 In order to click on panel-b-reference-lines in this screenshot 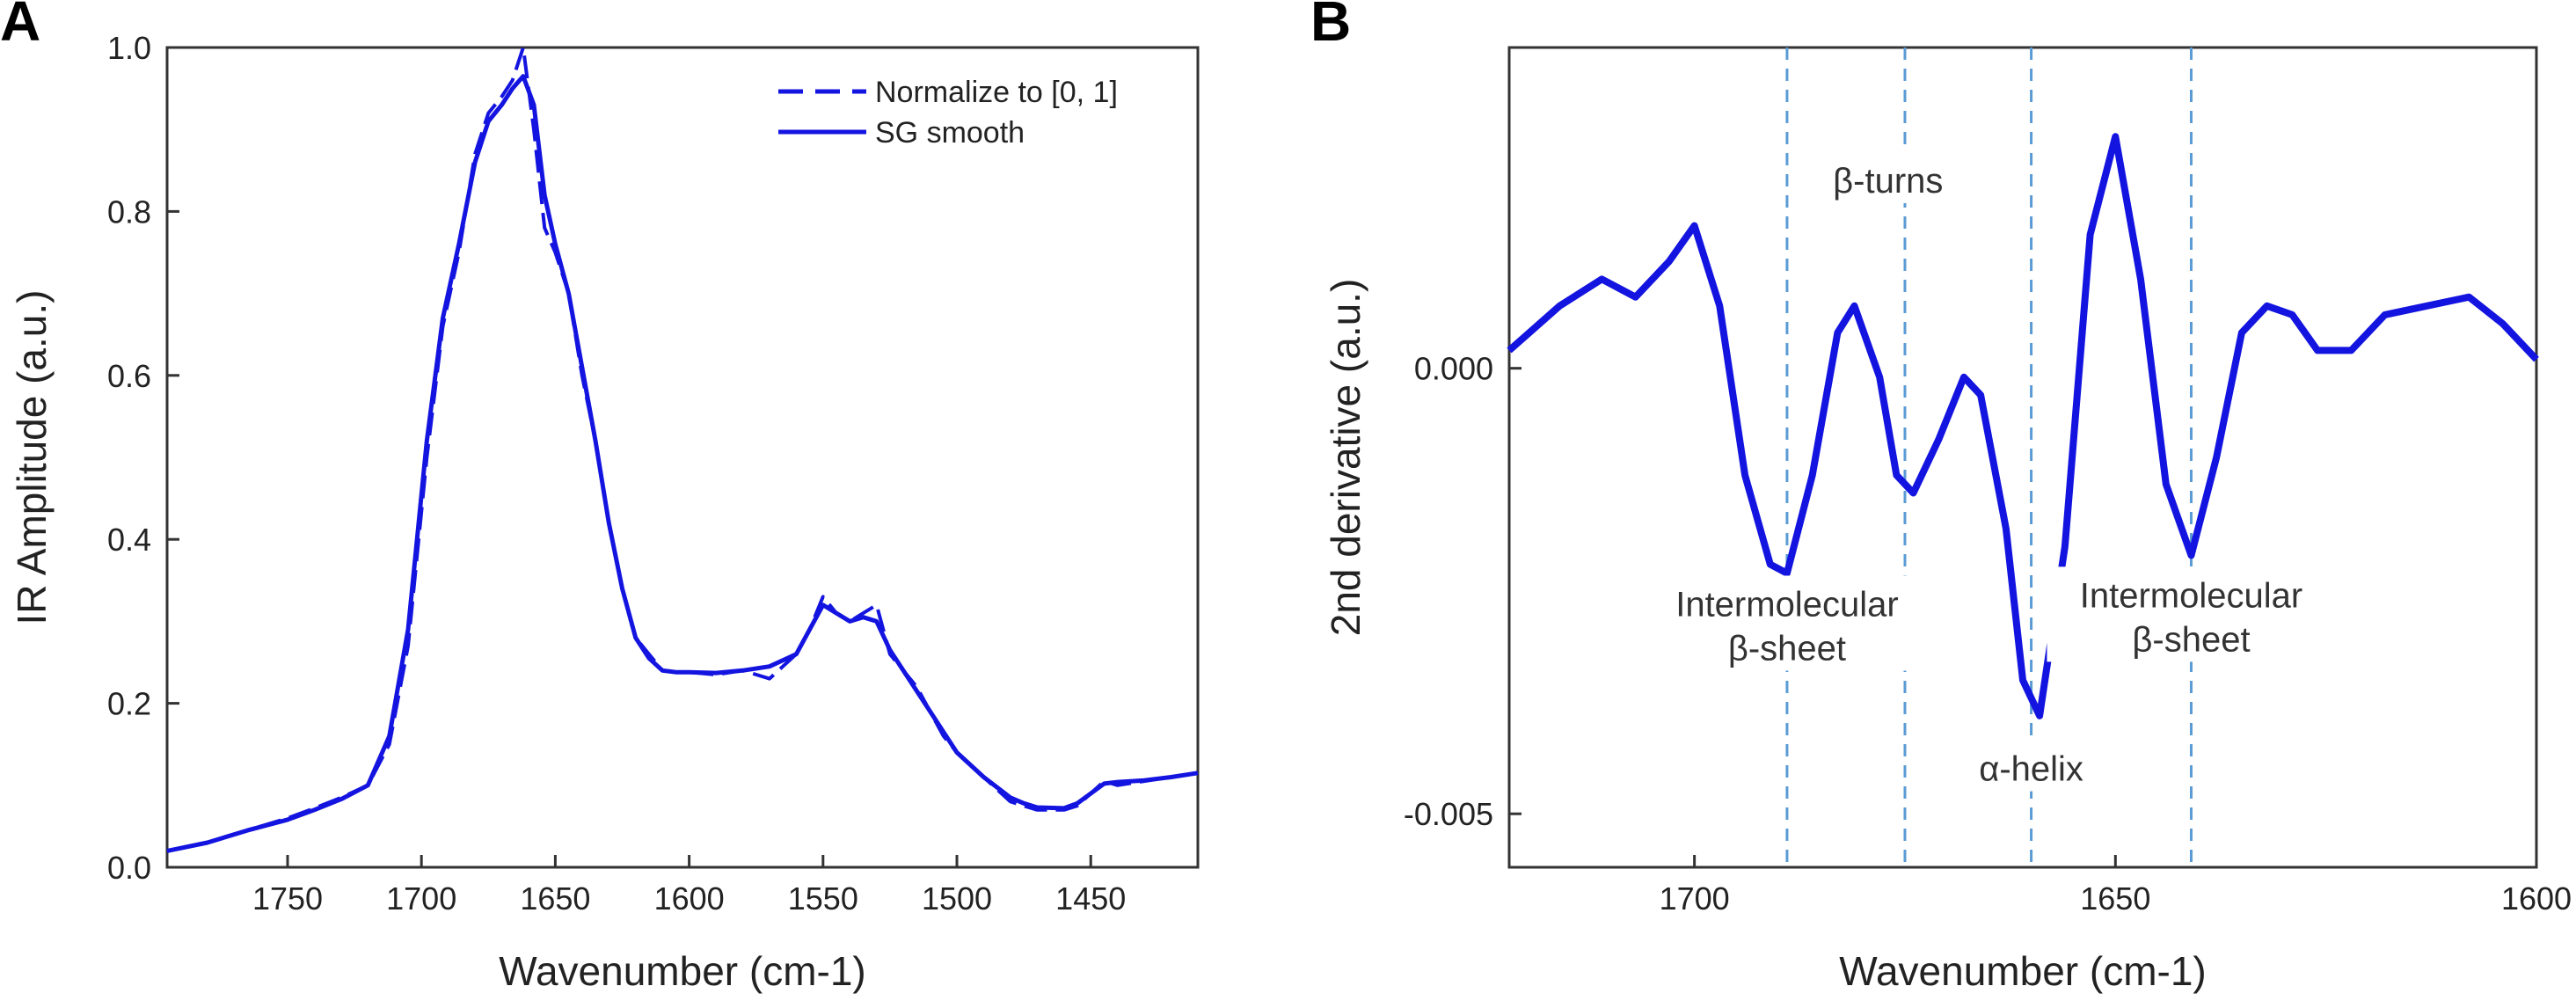, I will do `click(1989, 457)`.